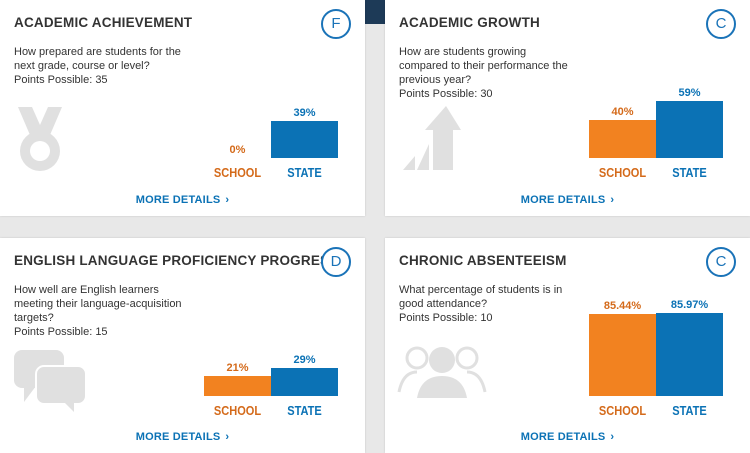 The image size is (750, 453). Describe the element at coordinates (237, 150) in the screenshot. I see `school-value-label: 0%` at that location.